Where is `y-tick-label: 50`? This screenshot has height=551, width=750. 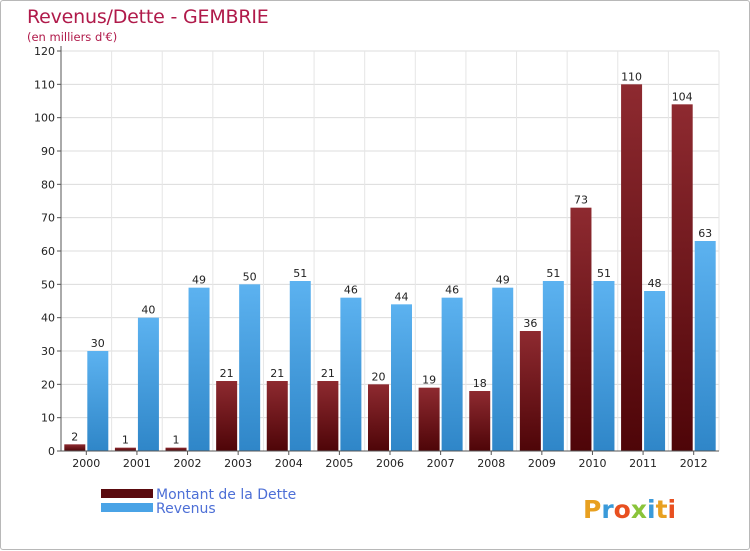
y-tick-label: 50 is located at coordinates (48, 284).